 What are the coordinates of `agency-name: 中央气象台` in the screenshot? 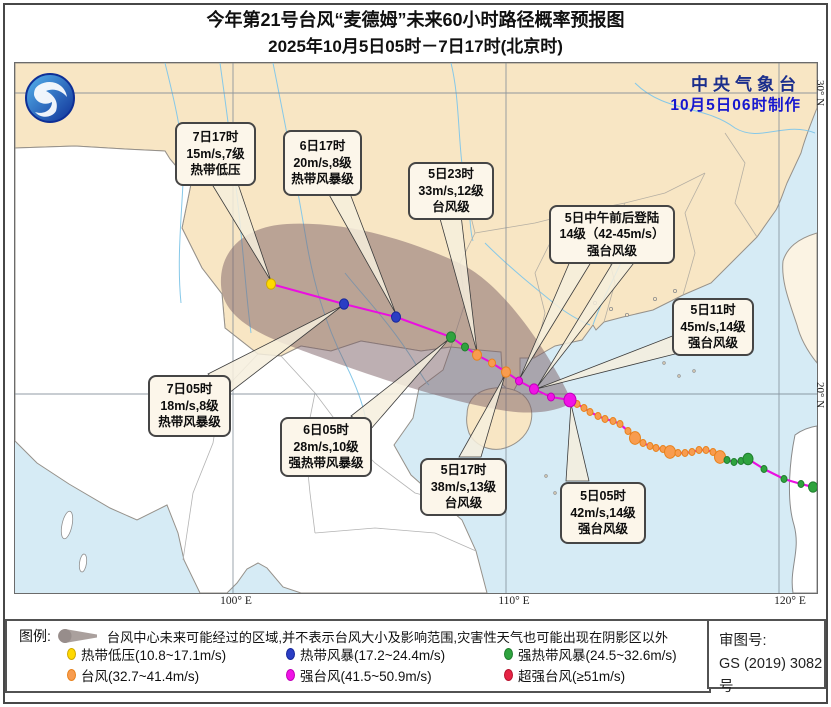 It's located at (746, 84).